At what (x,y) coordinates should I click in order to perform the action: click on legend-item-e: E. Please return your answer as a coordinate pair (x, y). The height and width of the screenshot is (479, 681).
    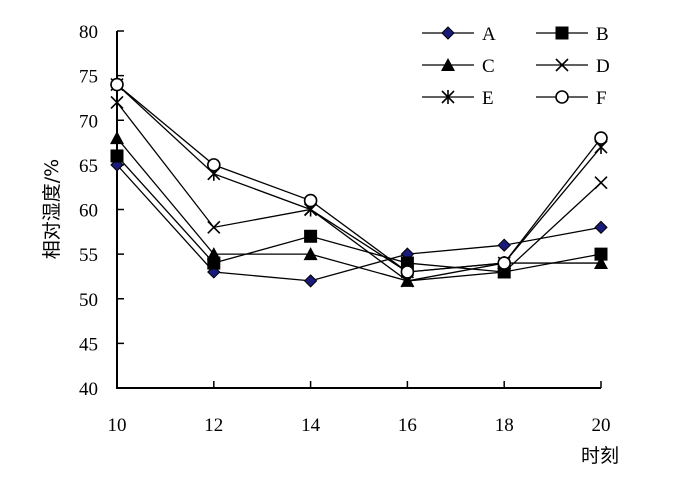
    Looking at the image, I should click on (458, 98).